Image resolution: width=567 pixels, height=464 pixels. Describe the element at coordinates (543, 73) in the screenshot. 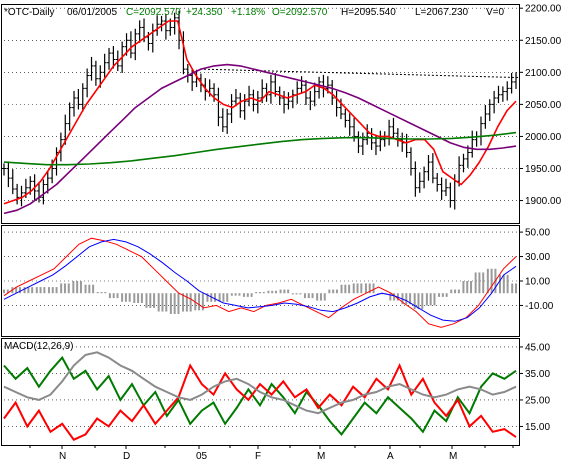

I see `price-tick-label: 2100.00` at that location.